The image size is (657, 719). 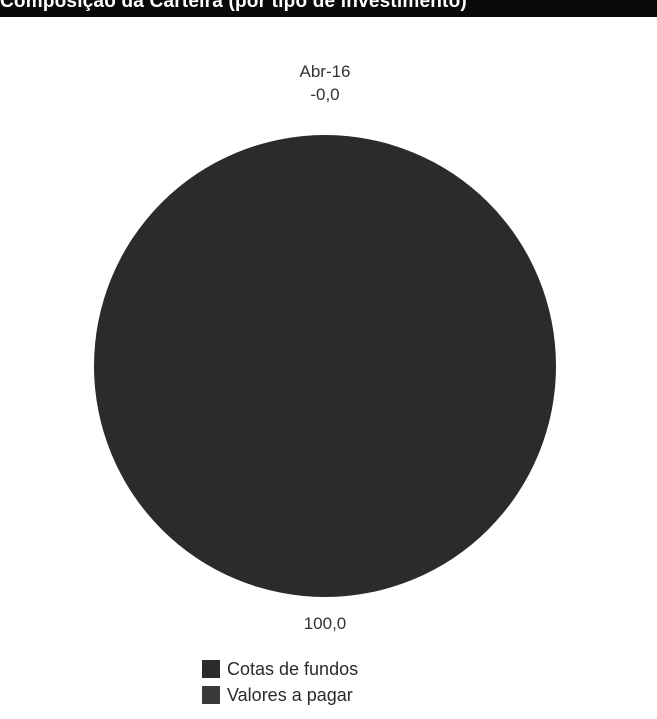 I want to click on legend-label: Cotas de fundos, so click(x=293, y=668).